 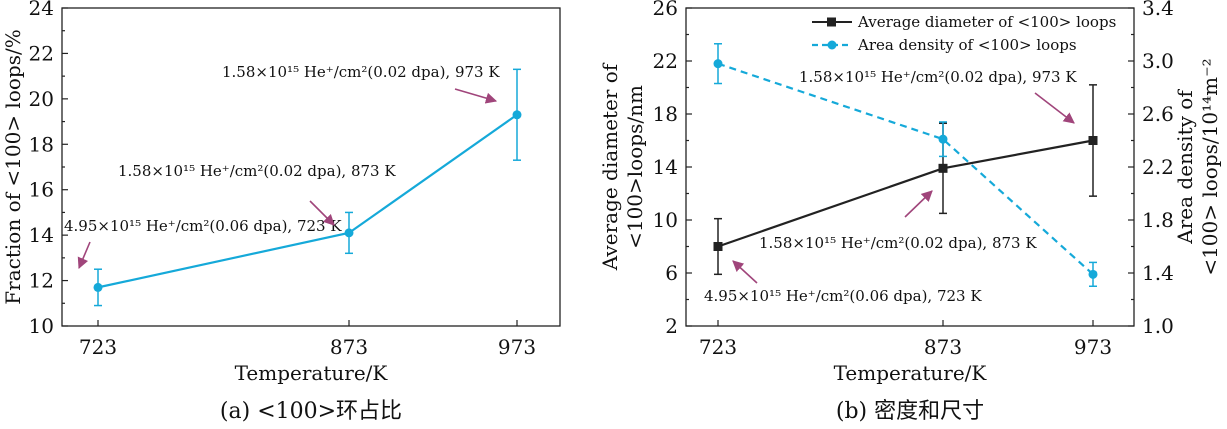 I want to click on a-y-tick-label: 18, so click(x=41, y=144).